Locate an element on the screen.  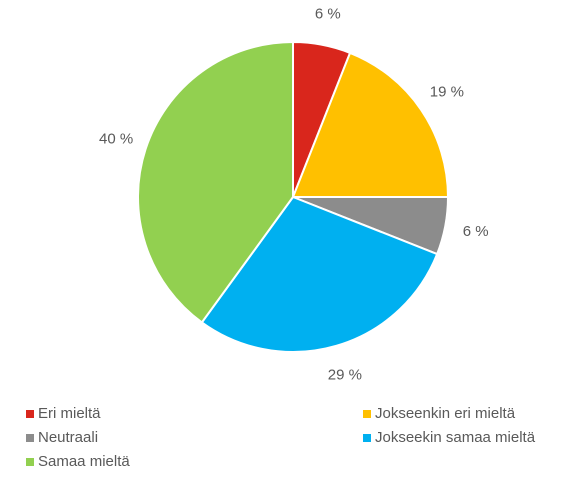
data-label: 29 % is located at coordinates (345, 375).